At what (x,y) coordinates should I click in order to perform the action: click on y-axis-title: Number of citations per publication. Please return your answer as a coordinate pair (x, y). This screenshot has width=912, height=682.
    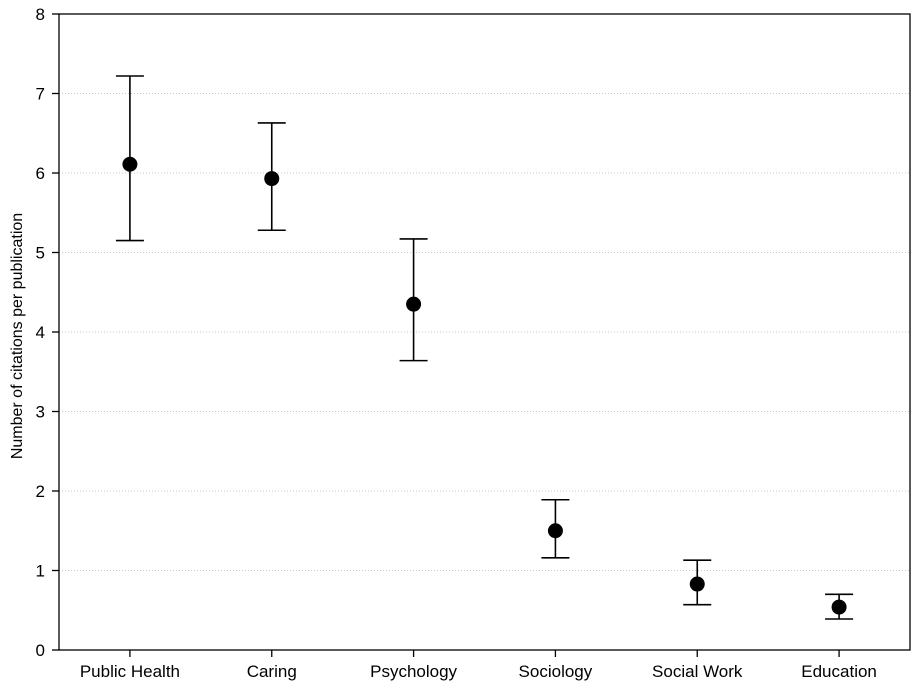
    Looking at the image, I should click on (17, 336).